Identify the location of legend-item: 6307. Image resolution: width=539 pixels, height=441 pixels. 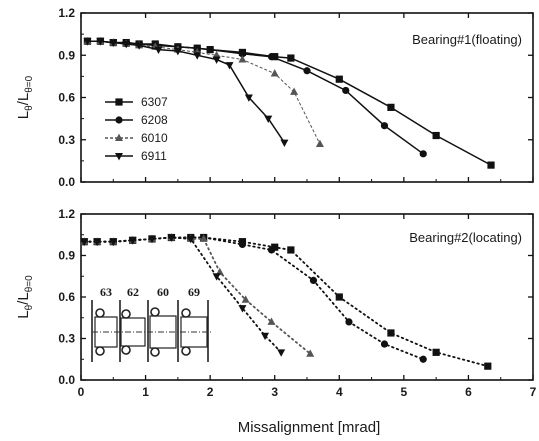
(136, 102).